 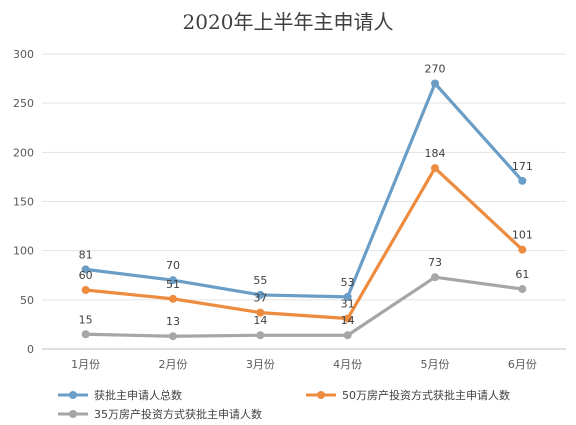 What do you see at coordinates (426, 395) in the screenshot?
I see `legend-label: 50万房产投资方式获批主申请人数` at bounding box center [426, 395].